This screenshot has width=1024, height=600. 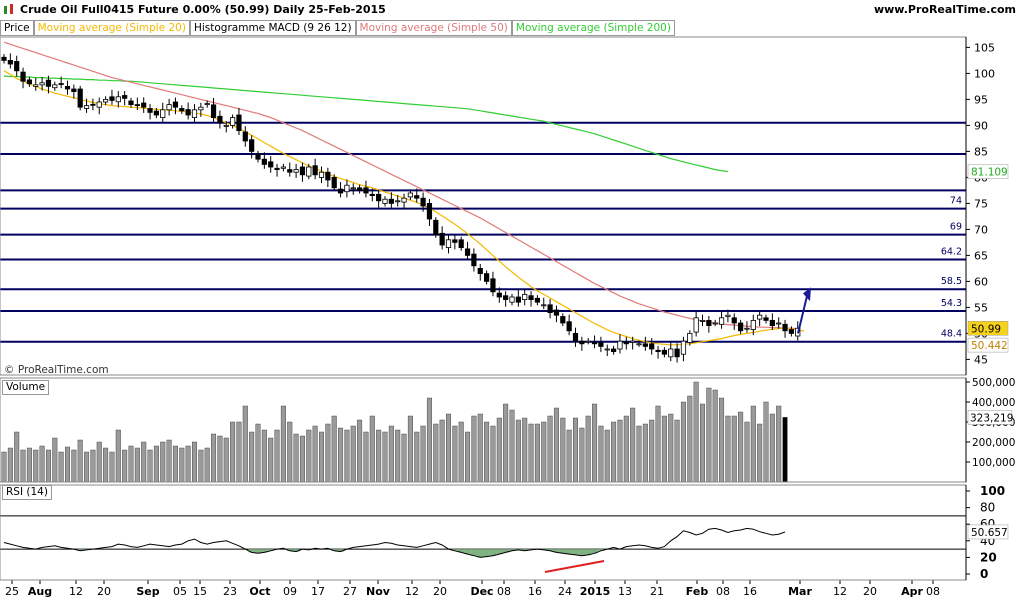 I want to click on price-tick-label: 65, so click(x=981, y=255).